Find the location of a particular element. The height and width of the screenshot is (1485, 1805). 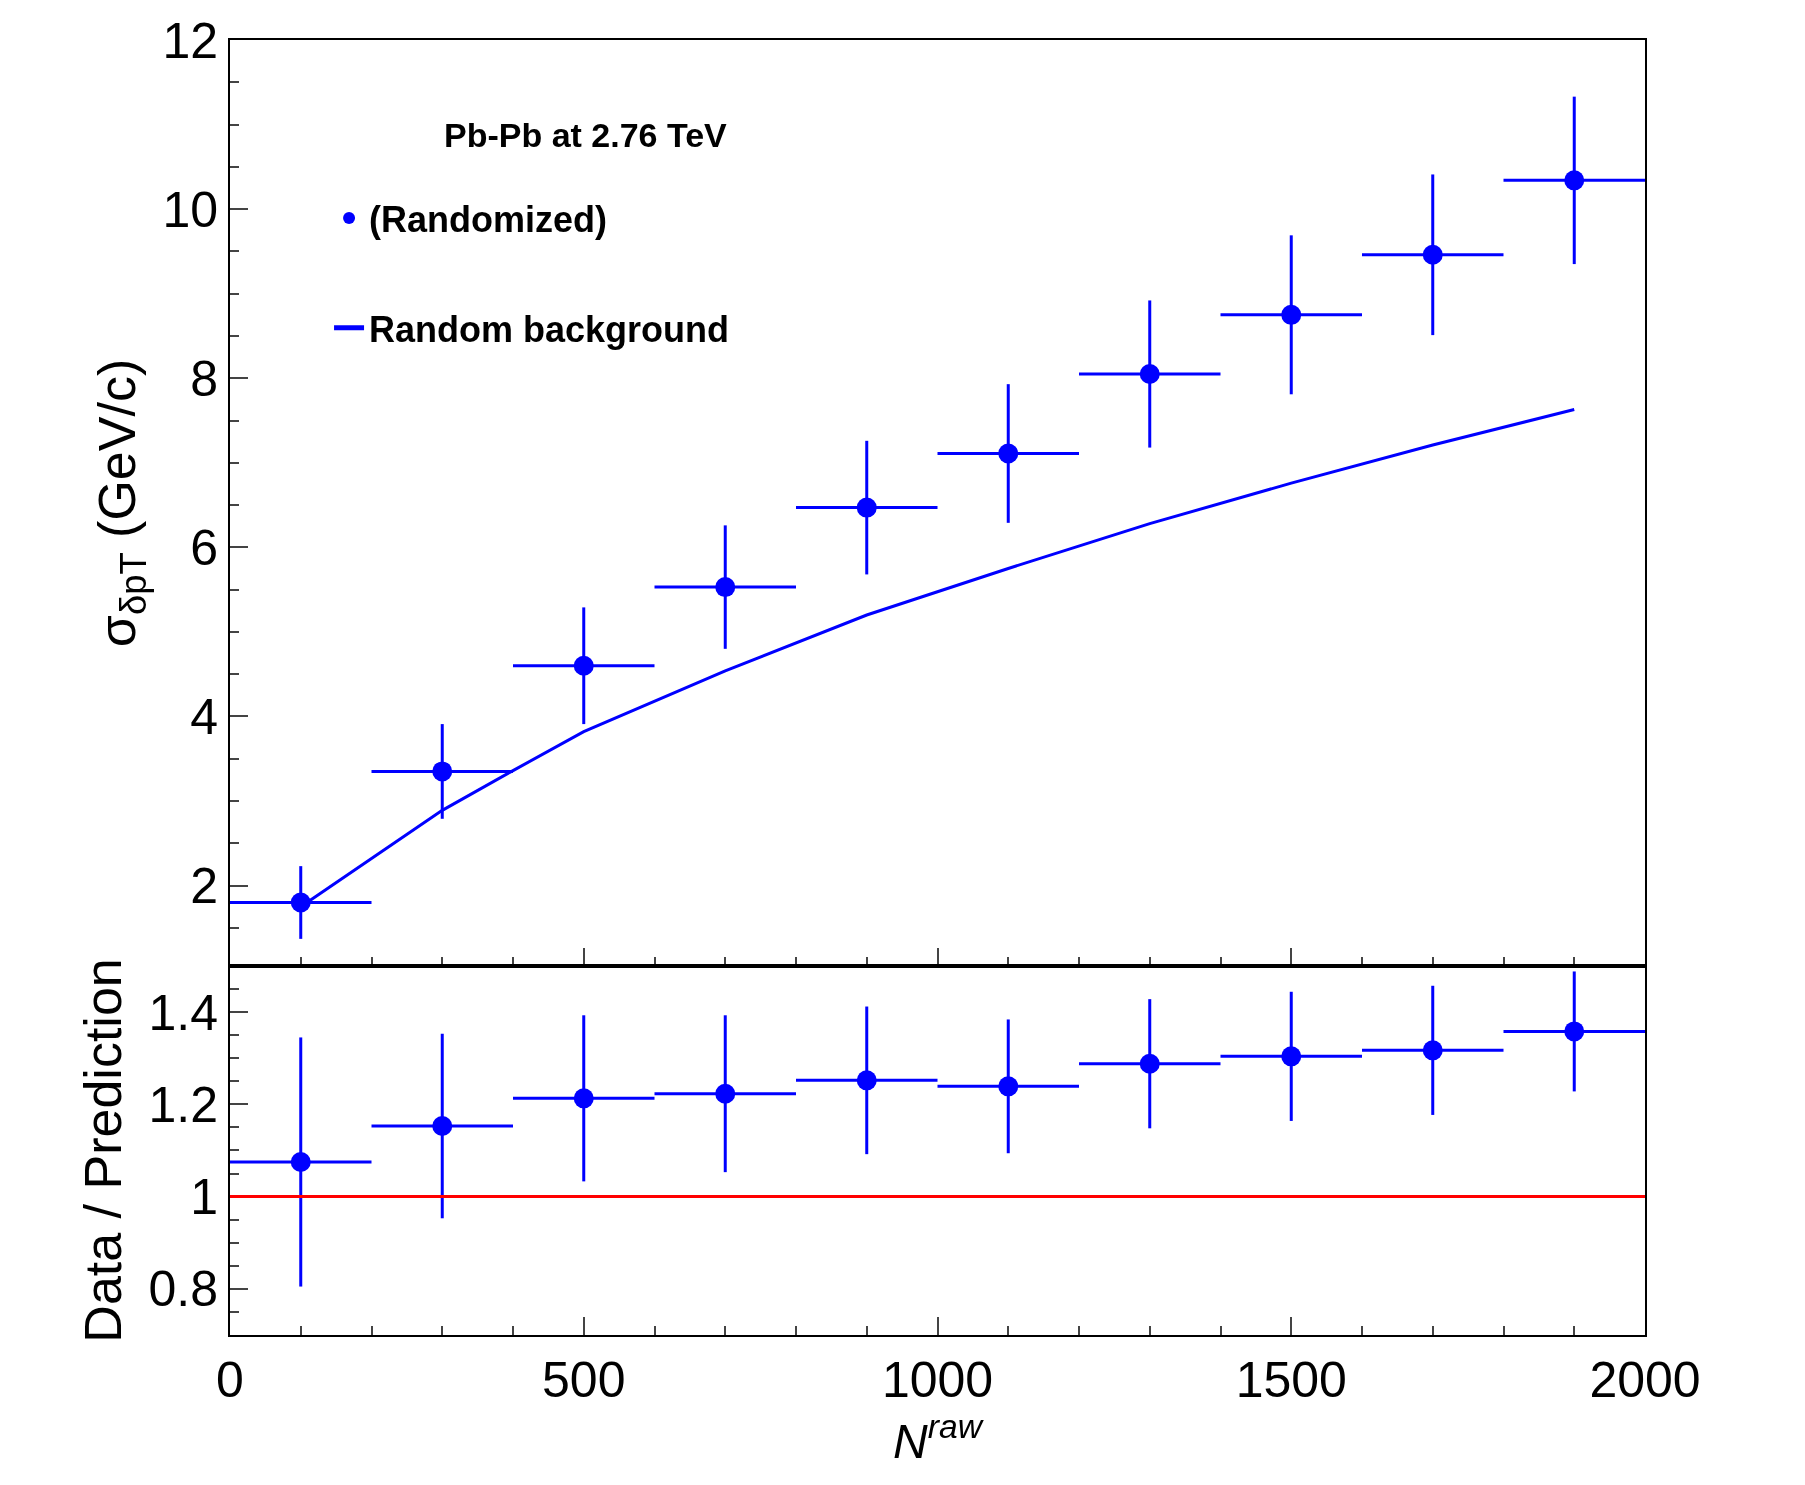

legend-label: Random background is located at coordinates (549, 329).